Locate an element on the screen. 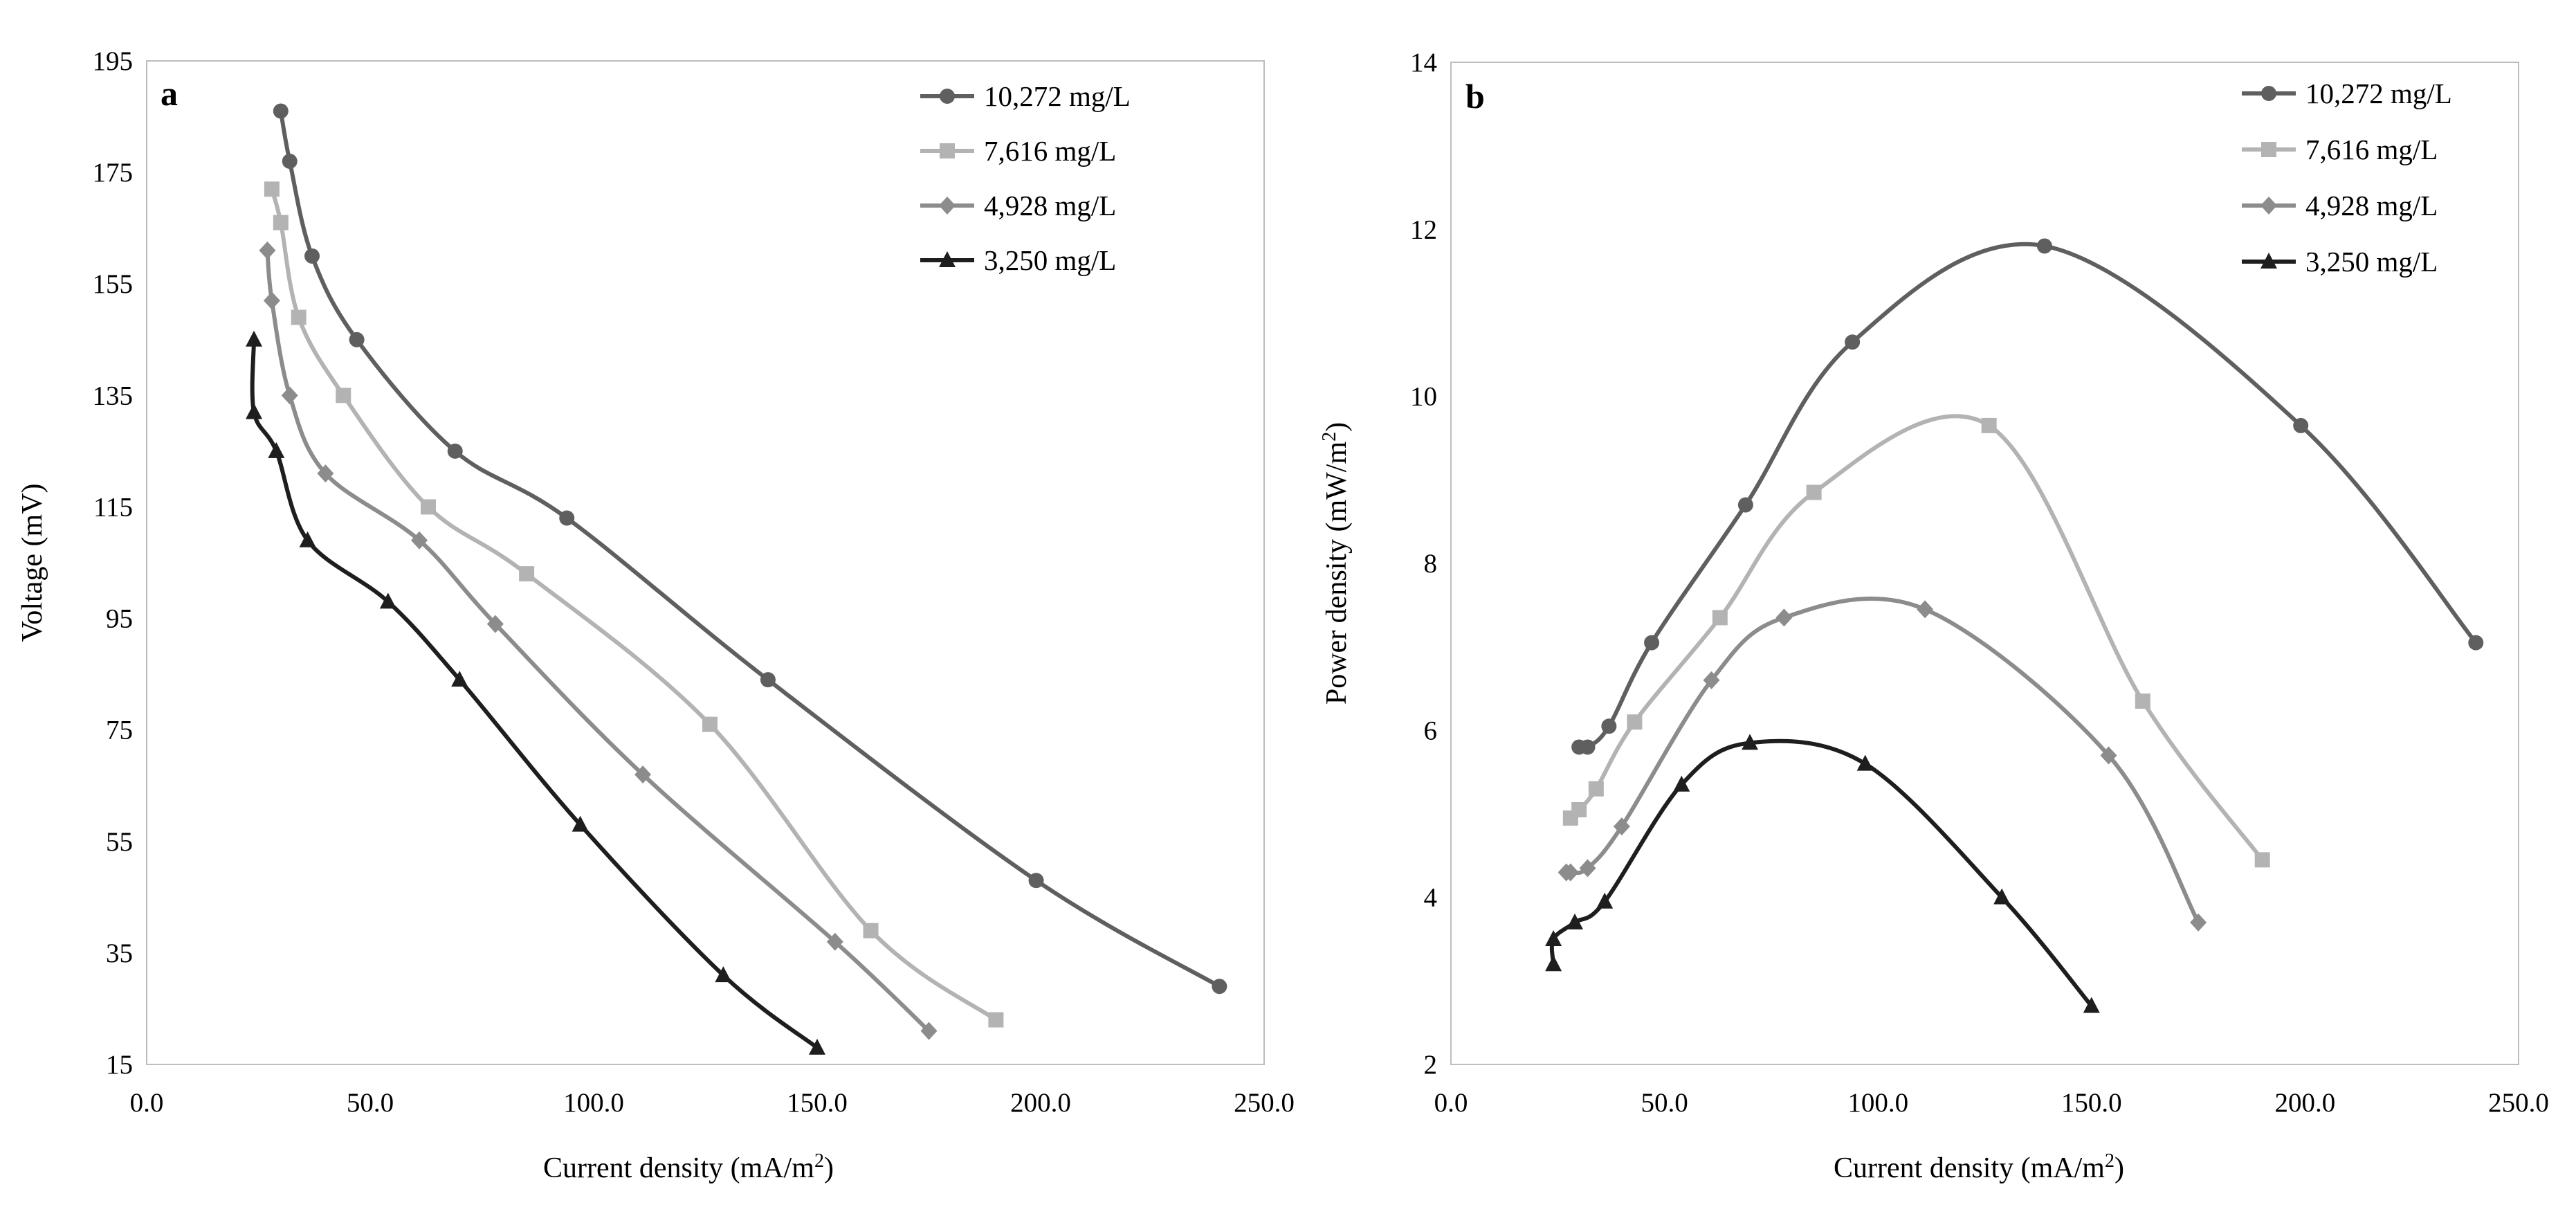 Image resolution: width=2576 pixels, height=1207 pixels. y-tick-label: 14 is located at coordinates (1424, 63).